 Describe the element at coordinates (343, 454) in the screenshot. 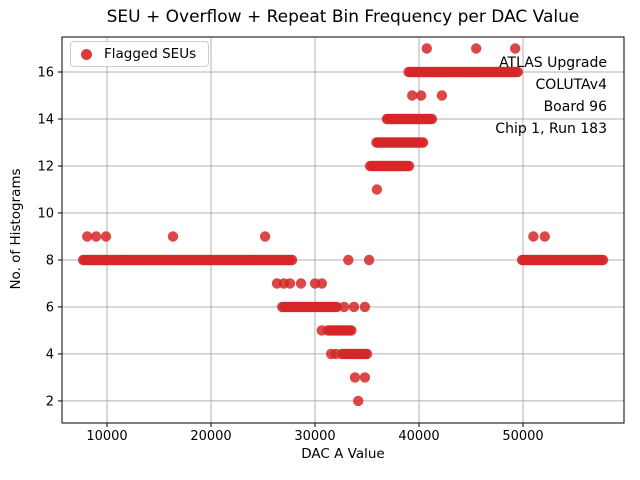

I see `x-axis-label: DAC A Value` at that location.